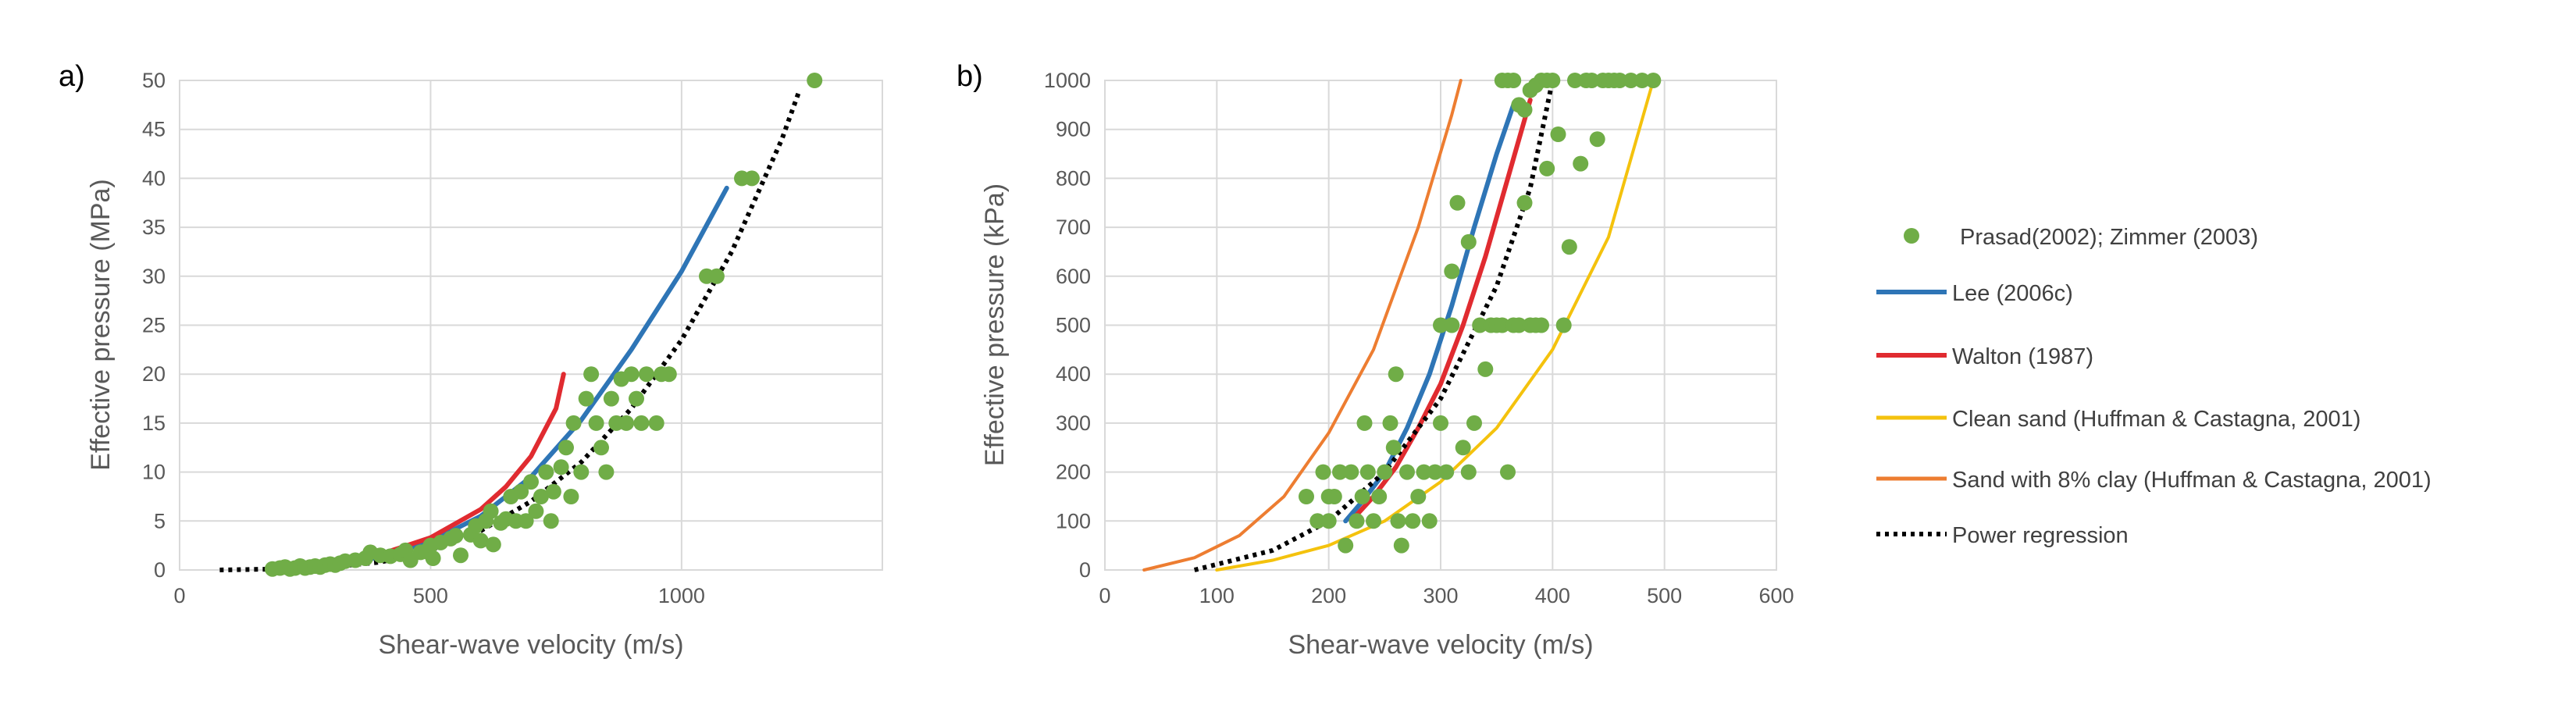 The width and height of the screenshot is (2576, 723). I want to click on panel-b-label: b), so click(970, 76).